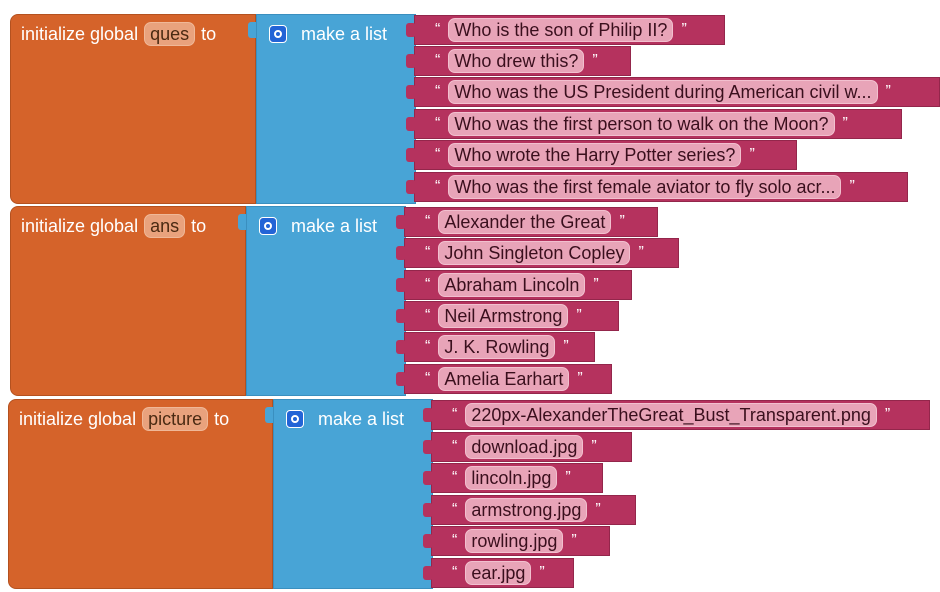 This screenshot has height=592, width=940. I want to click on make-a-list-block-ques: make a list, so click(336, 109).